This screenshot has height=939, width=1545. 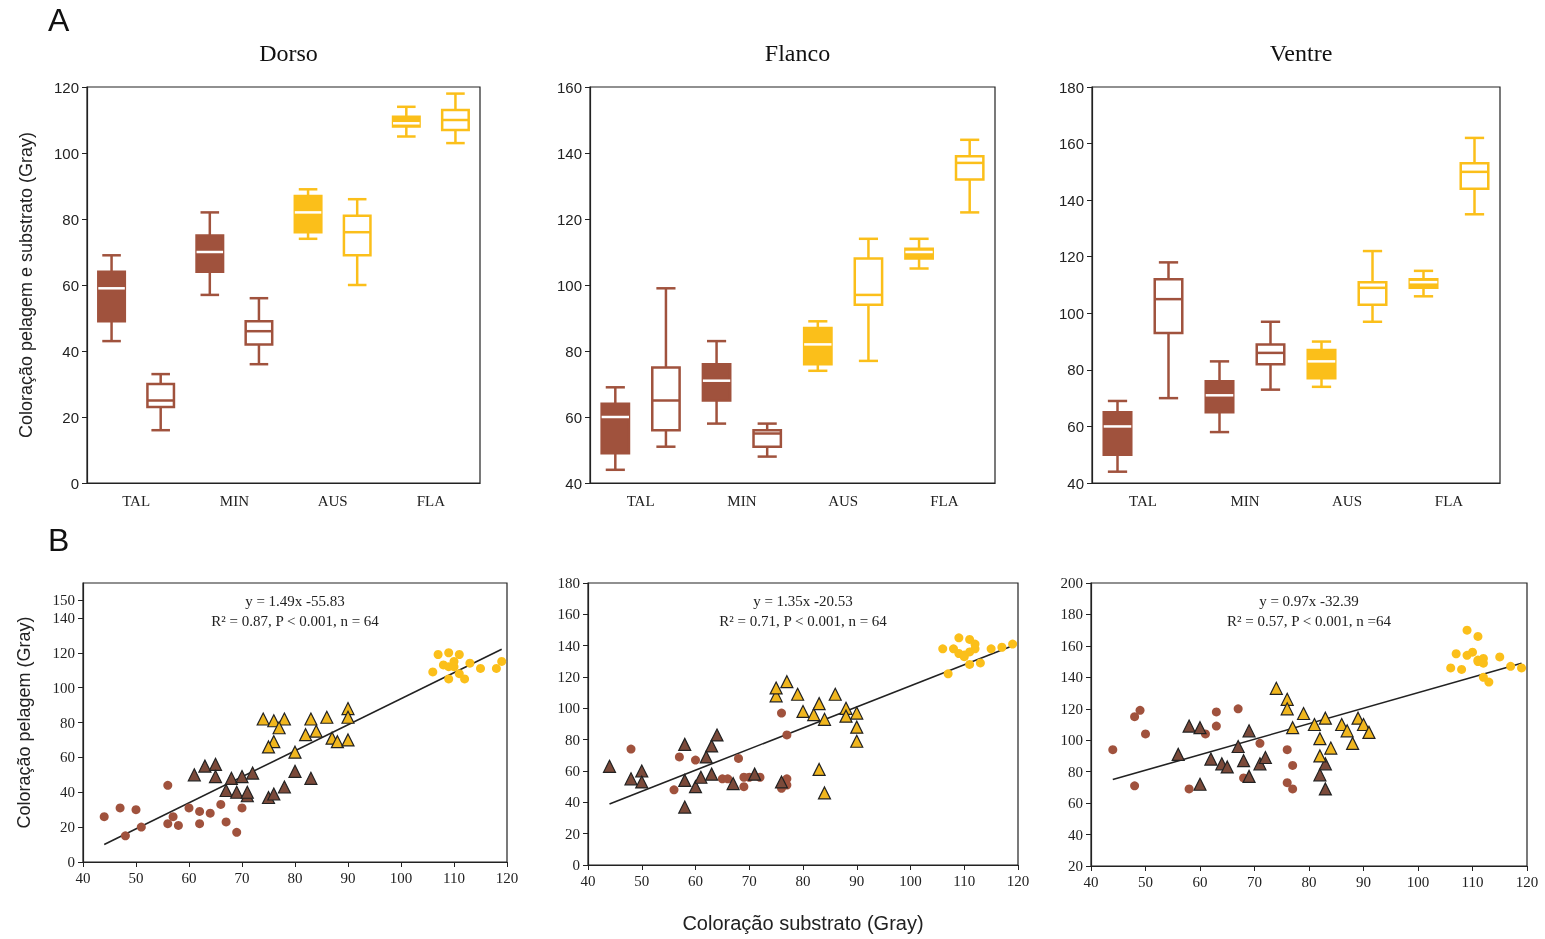 I want to click on text: B, so click(x=59, y=540).